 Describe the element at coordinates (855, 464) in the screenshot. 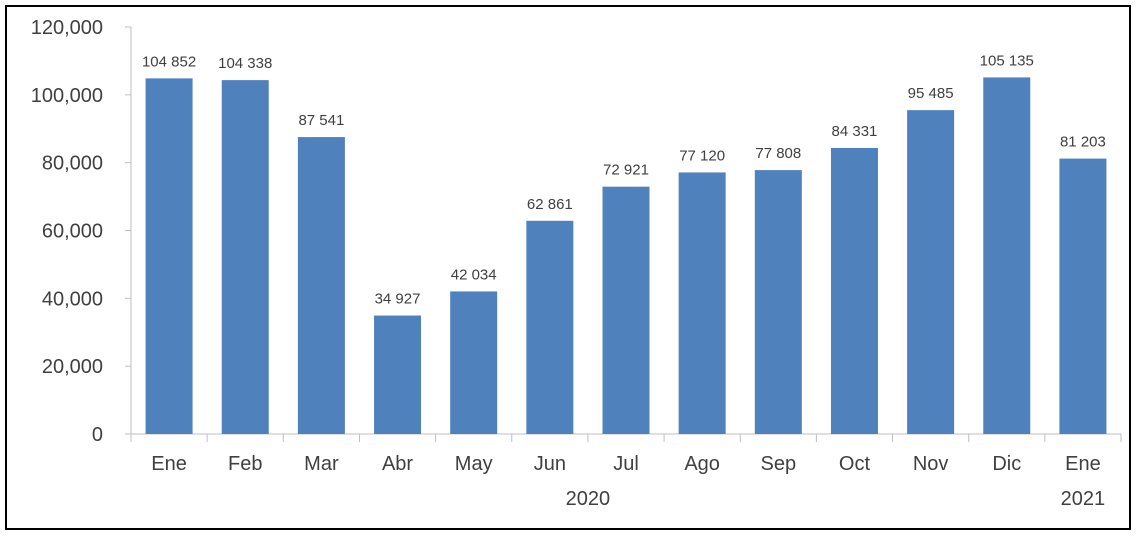

I see `x-tick-label: Oct` at that location.